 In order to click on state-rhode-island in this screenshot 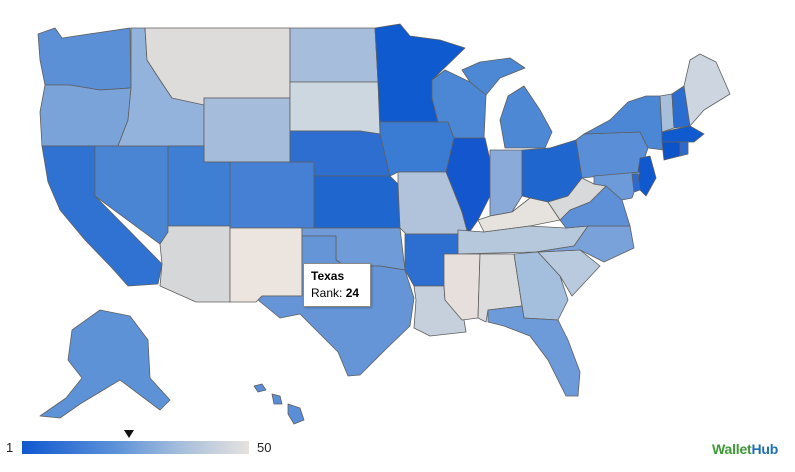, I will do `click(684, 149)`.